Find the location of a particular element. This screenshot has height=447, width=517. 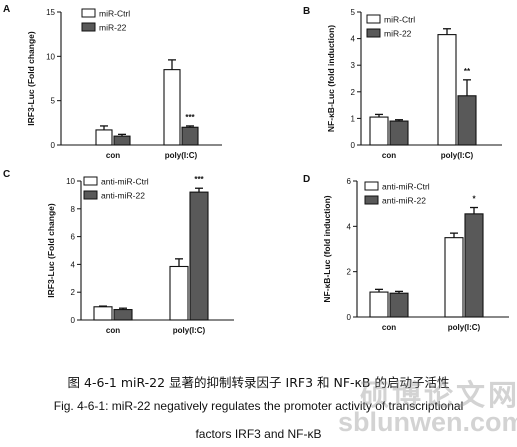

significance-marker: * is located at coordinates (474, 199).